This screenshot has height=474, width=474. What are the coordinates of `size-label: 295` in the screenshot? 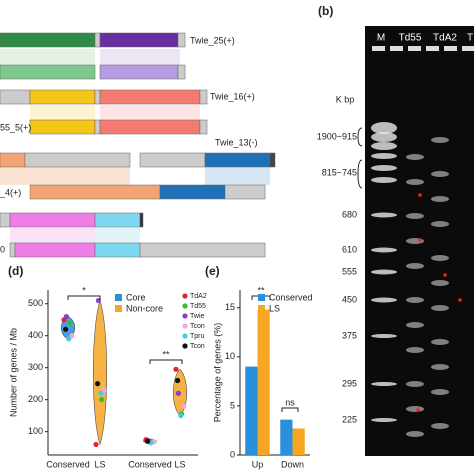 It's located at (349, 383).